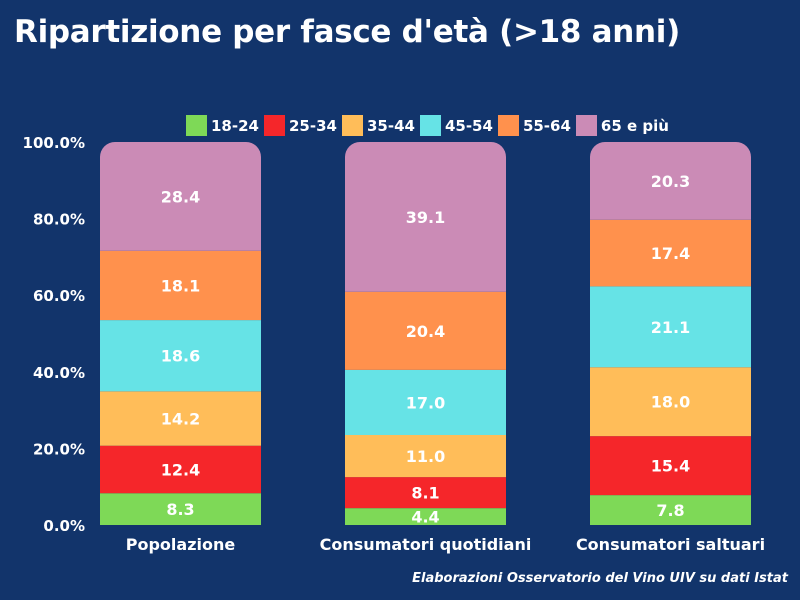 This screenshot has width=800, height=600. I want to click on data-label: 14.2, so click(180, 419).